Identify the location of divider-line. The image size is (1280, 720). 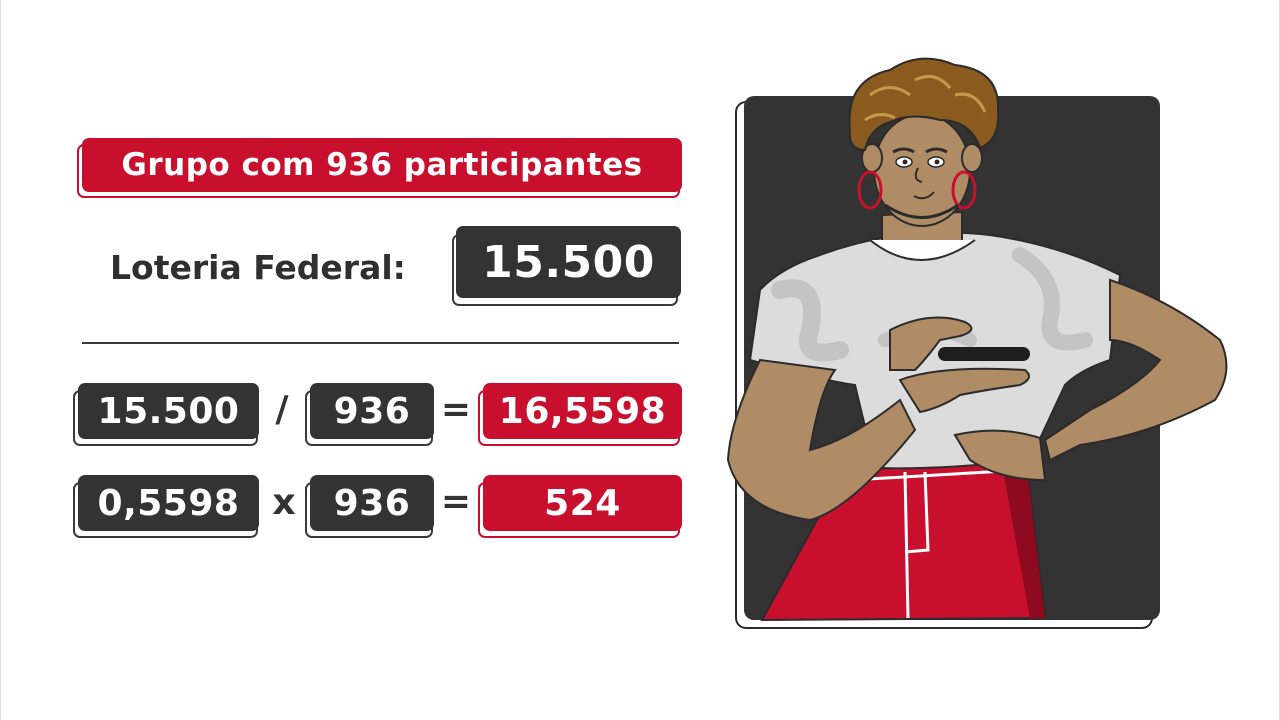
(380, 343).